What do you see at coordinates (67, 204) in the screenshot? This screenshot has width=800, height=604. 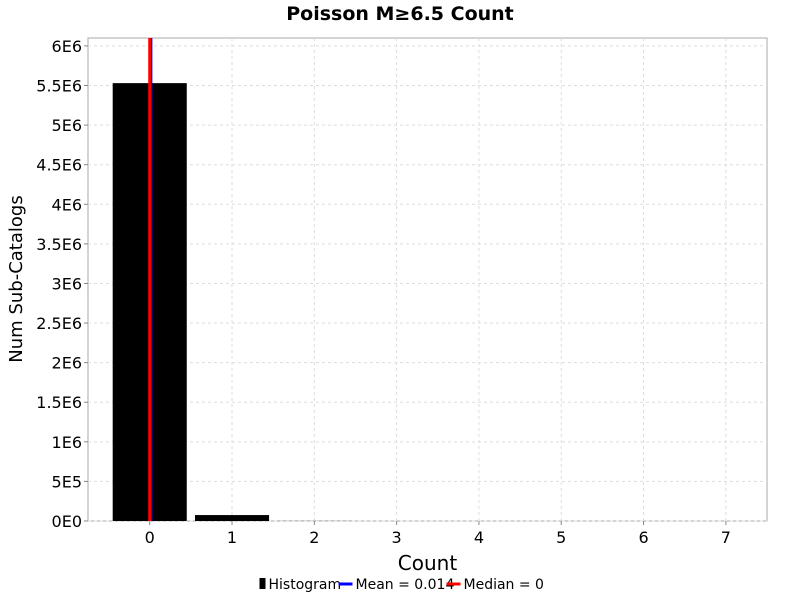 I see `y-tick-label: 4E6` at bounding box center [67, 204].